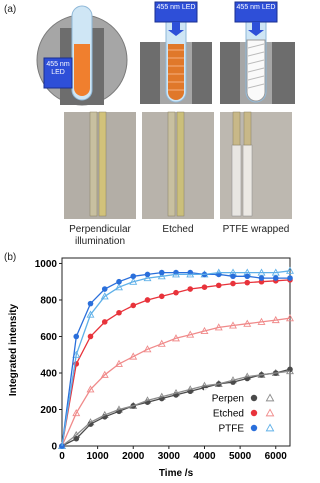 The image size is (320, 483). I want to click on x-tick-label: 4000, so click(204, 456).